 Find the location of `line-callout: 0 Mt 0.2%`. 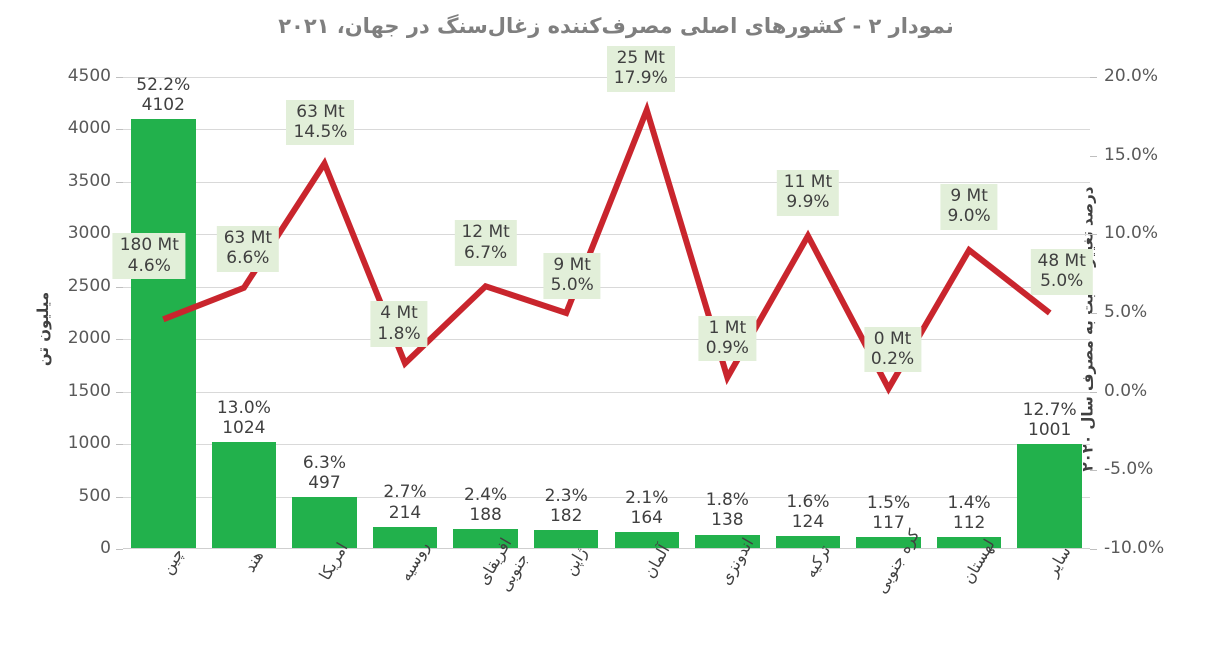

line-callout: 0 Mt 0.2% is located at coordinates (892, 349).